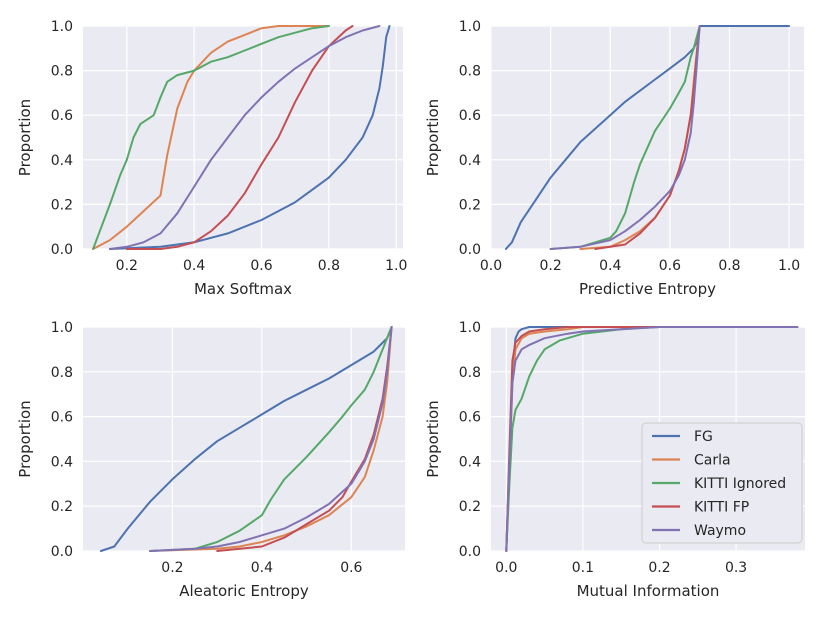 The height and width of the screenshot is (623, 830). I want to click on x-axis-label: Max Softmax, so click(243, 289).